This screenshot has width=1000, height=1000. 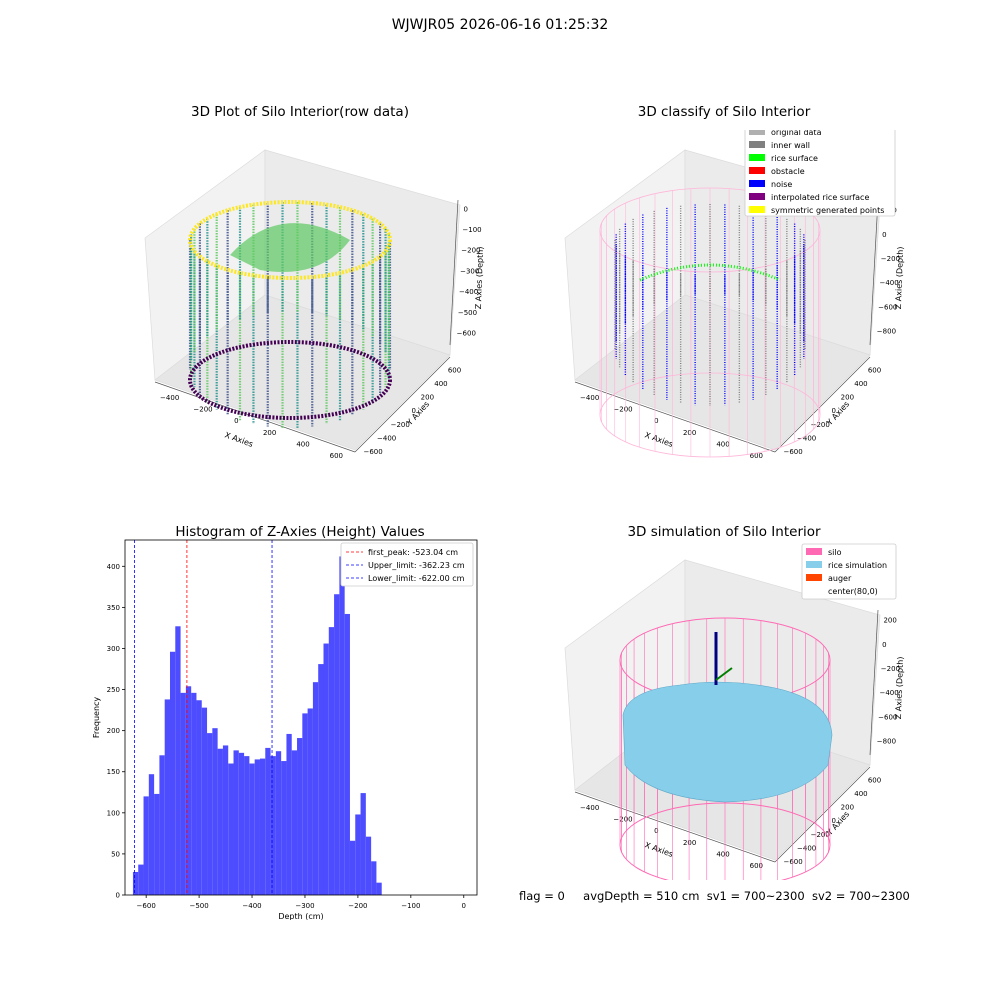 I want to click on x-axis-line, so click(x=675, y=417).